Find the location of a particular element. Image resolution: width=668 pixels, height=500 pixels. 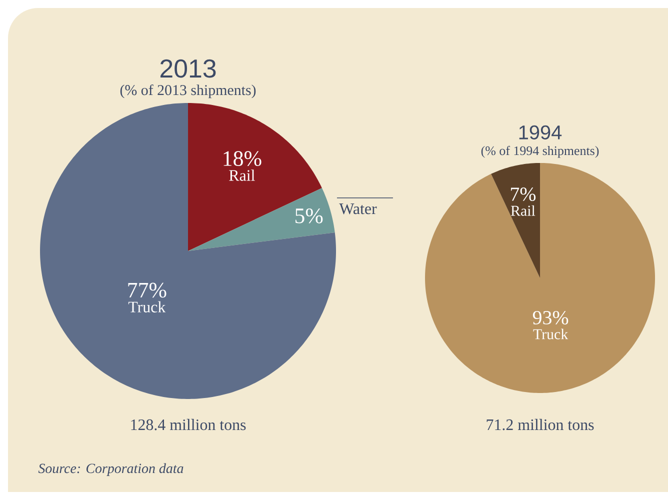

text: 71.2 million tons is located at coordinates (540, 424).